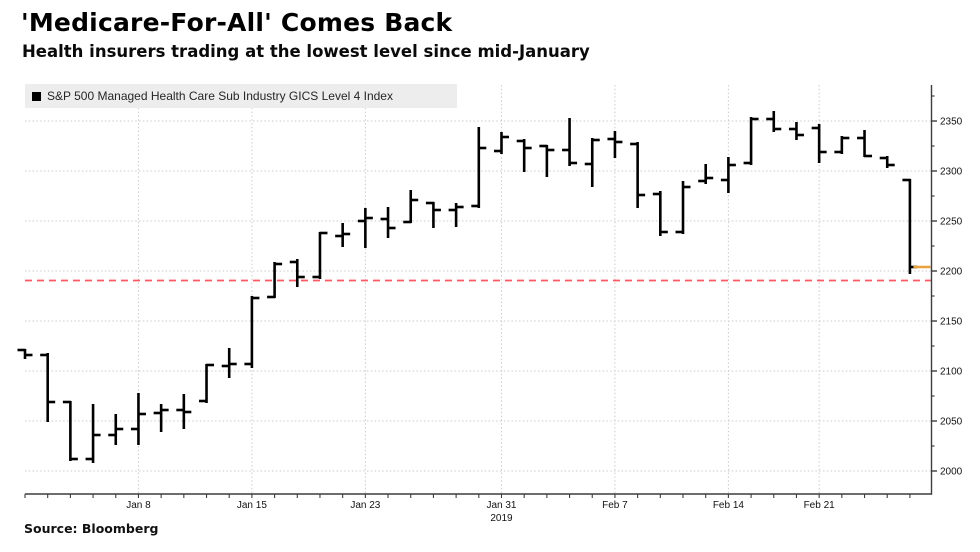 This screenshot has height=552, width=980. What do you see at coordinates (365, 505) in the screenshot?
I see `x-axis-tick-label: Jan 23` at bounding box center [365, 505].